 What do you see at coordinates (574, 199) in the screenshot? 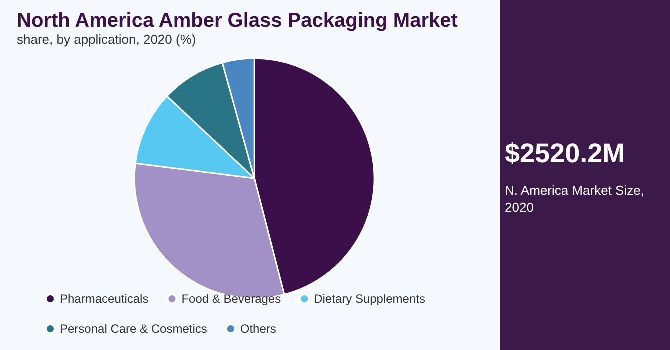
I see `text: N. America Market Size, 2020` at bounding box center [574, 199].